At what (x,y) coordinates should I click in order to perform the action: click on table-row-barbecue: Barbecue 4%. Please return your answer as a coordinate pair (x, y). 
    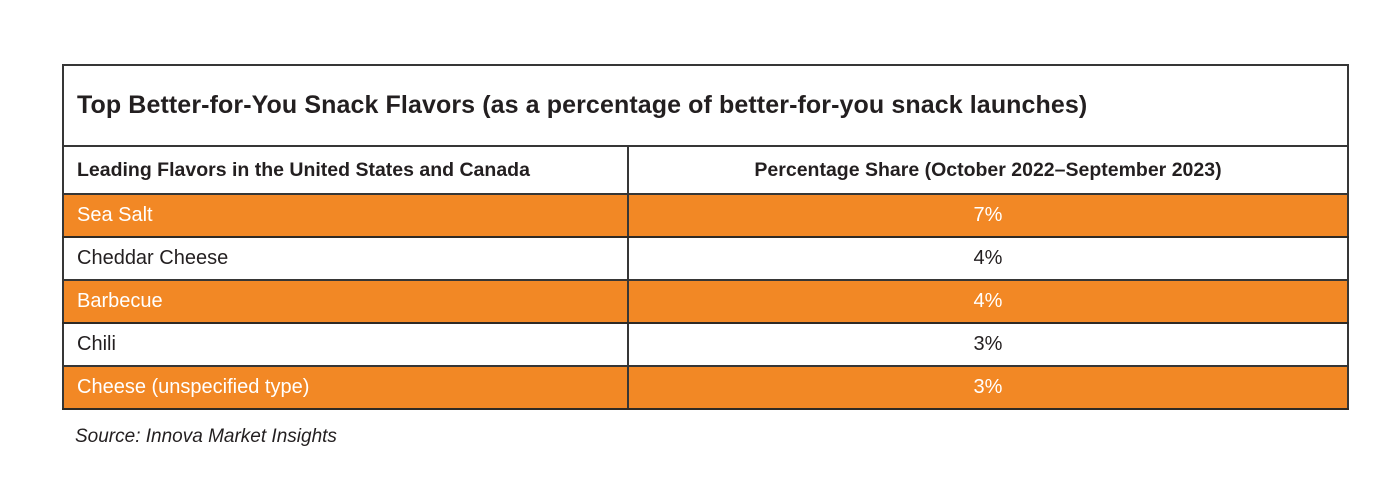
    Looking at the image, I should click on (705, 301).